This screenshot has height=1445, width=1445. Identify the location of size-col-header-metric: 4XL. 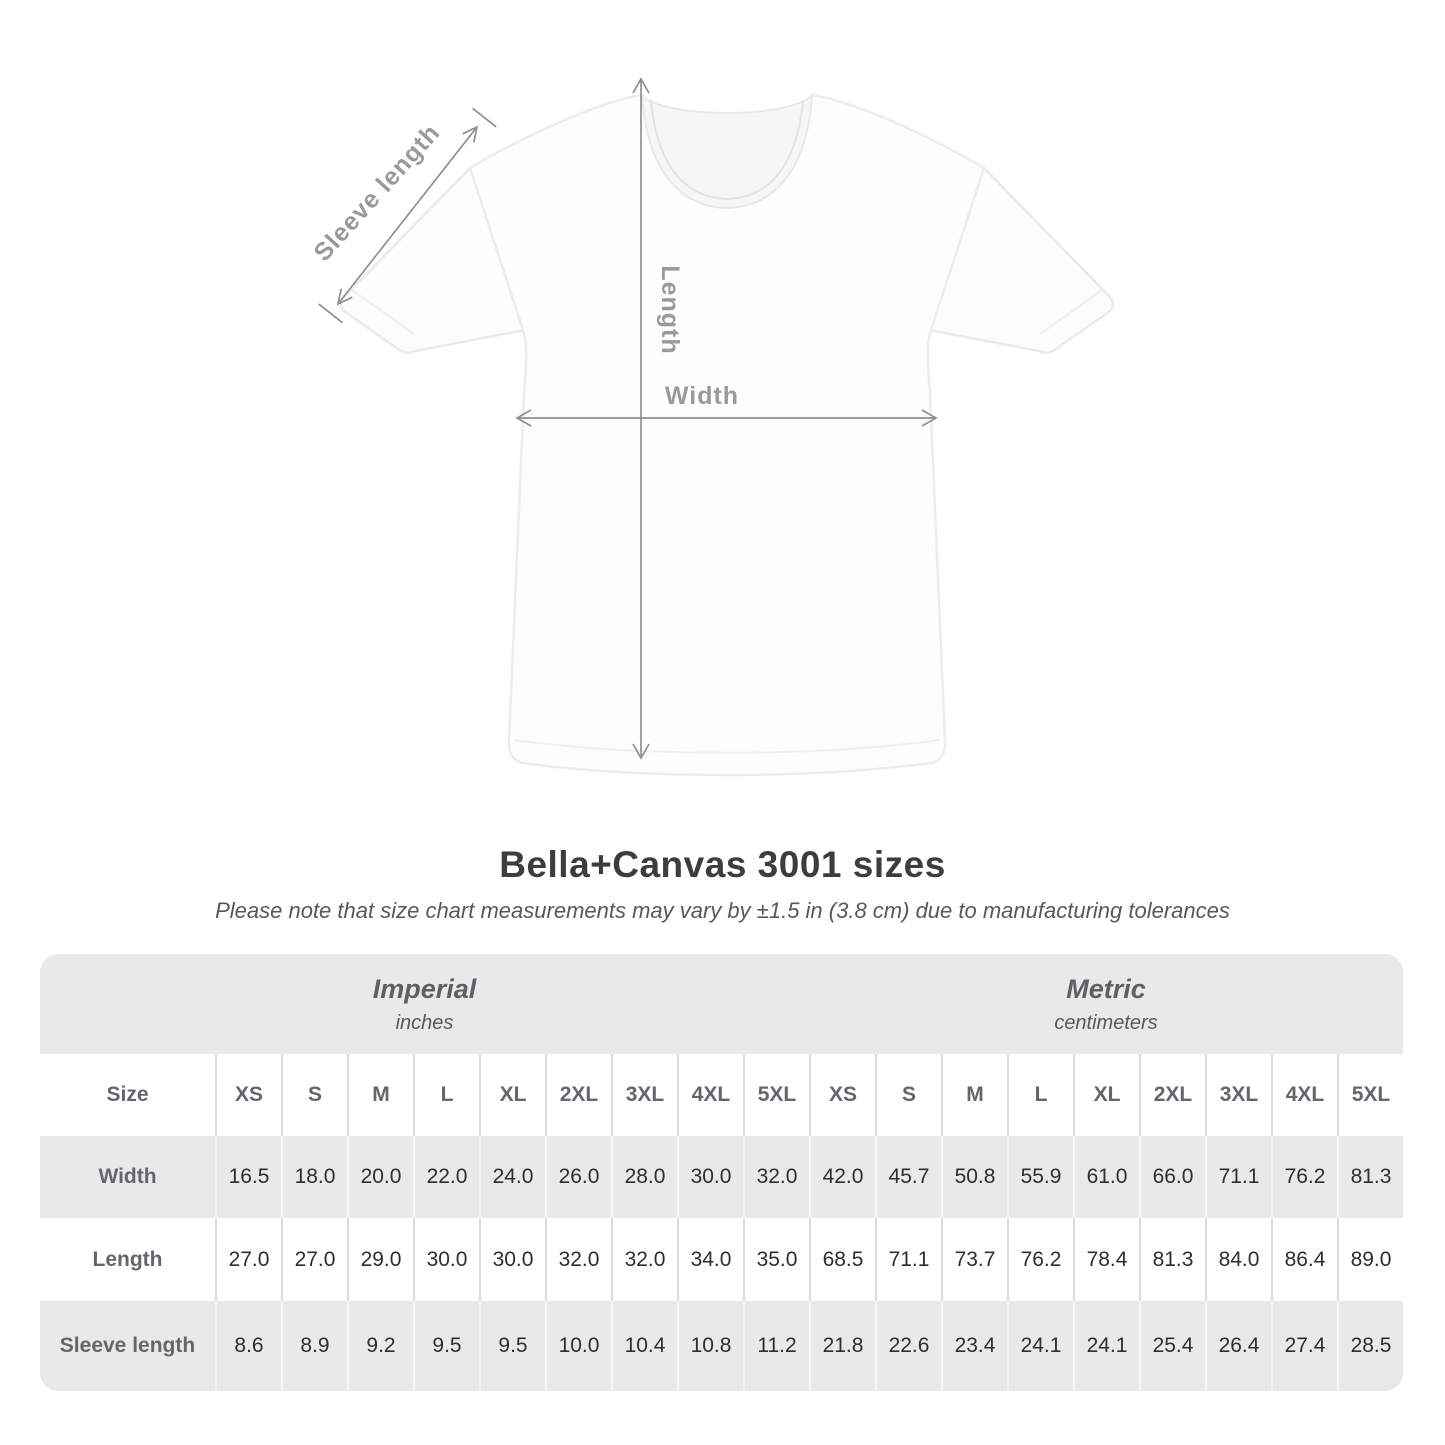
(1304, 1095).